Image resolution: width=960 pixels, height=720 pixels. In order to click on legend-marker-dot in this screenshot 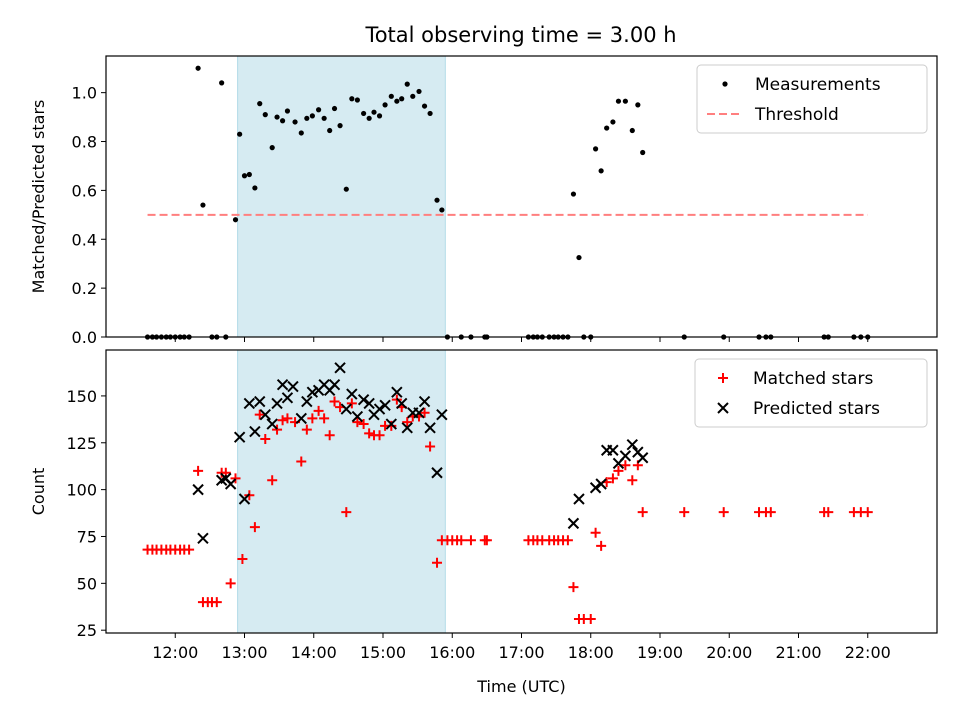, I will do `click(725, 84)`.